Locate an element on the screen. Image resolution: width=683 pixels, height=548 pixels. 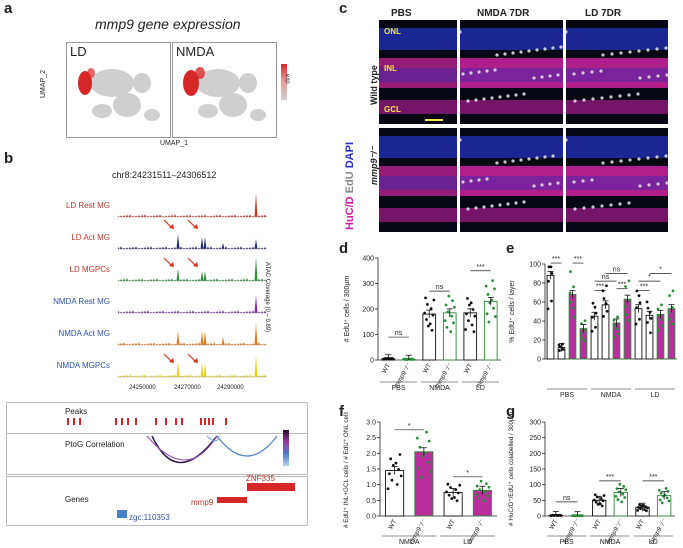
y-tick-label: 300 is located at coordinates (535, 423).